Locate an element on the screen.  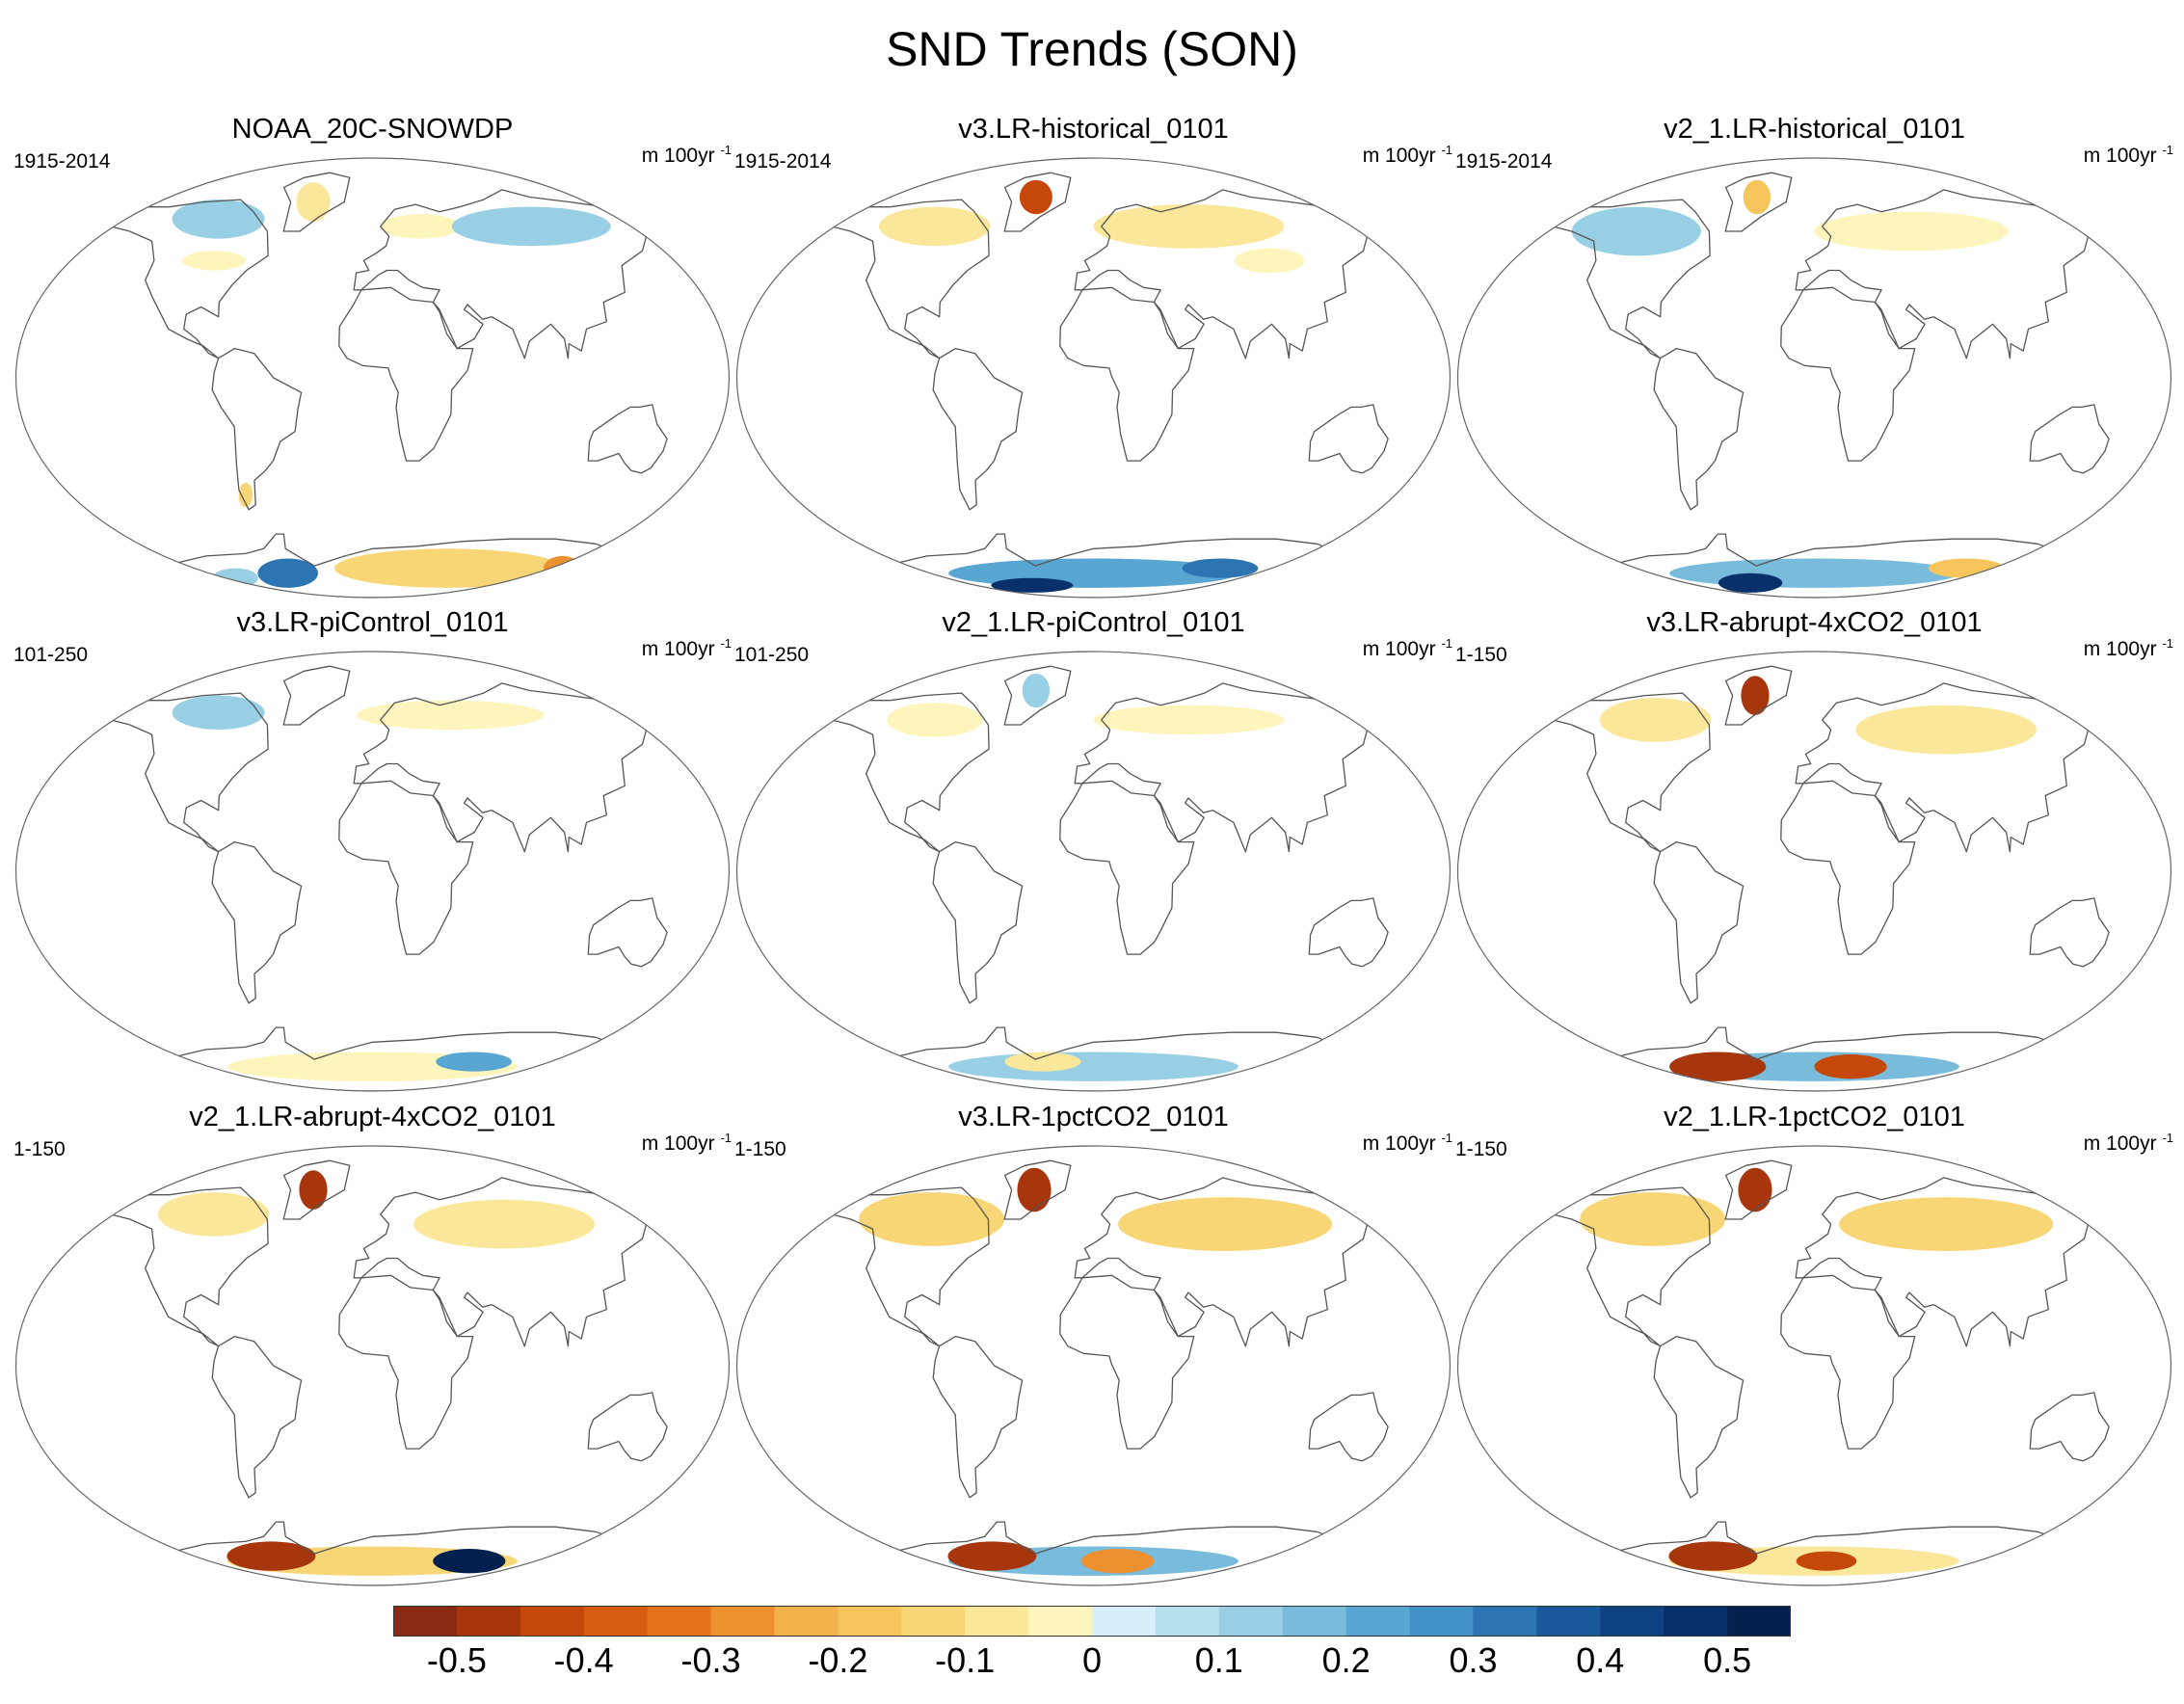
panel-title: v2_1.LR-historical_0101 is located at coordinates (1815, 130).